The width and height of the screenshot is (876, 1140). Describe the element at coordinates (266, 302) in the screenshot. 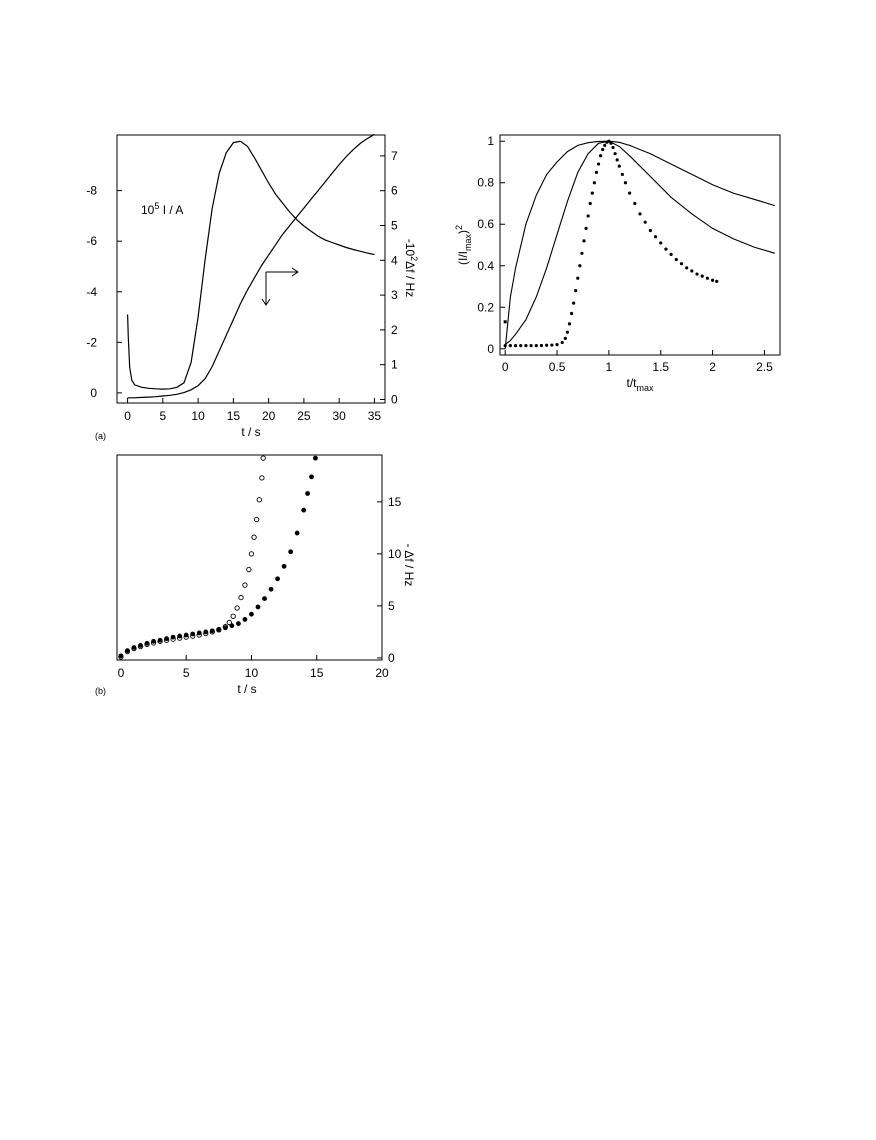

I see `arrow-down-head` at that location.